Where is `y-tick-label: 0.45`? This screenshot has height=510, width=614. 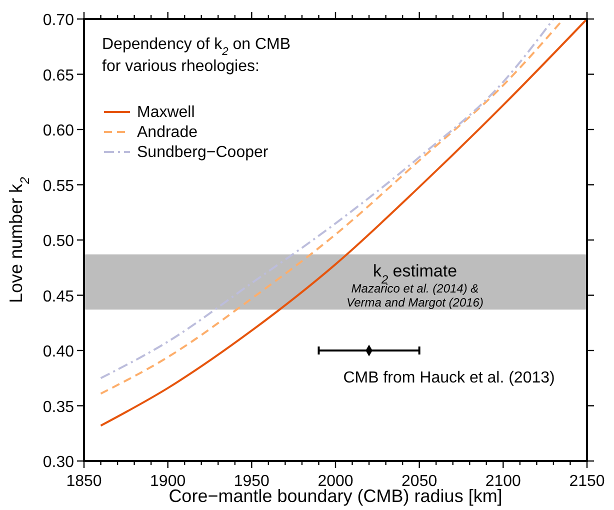
y-tick-label: 0.45 is located at coordinates (58, 297).